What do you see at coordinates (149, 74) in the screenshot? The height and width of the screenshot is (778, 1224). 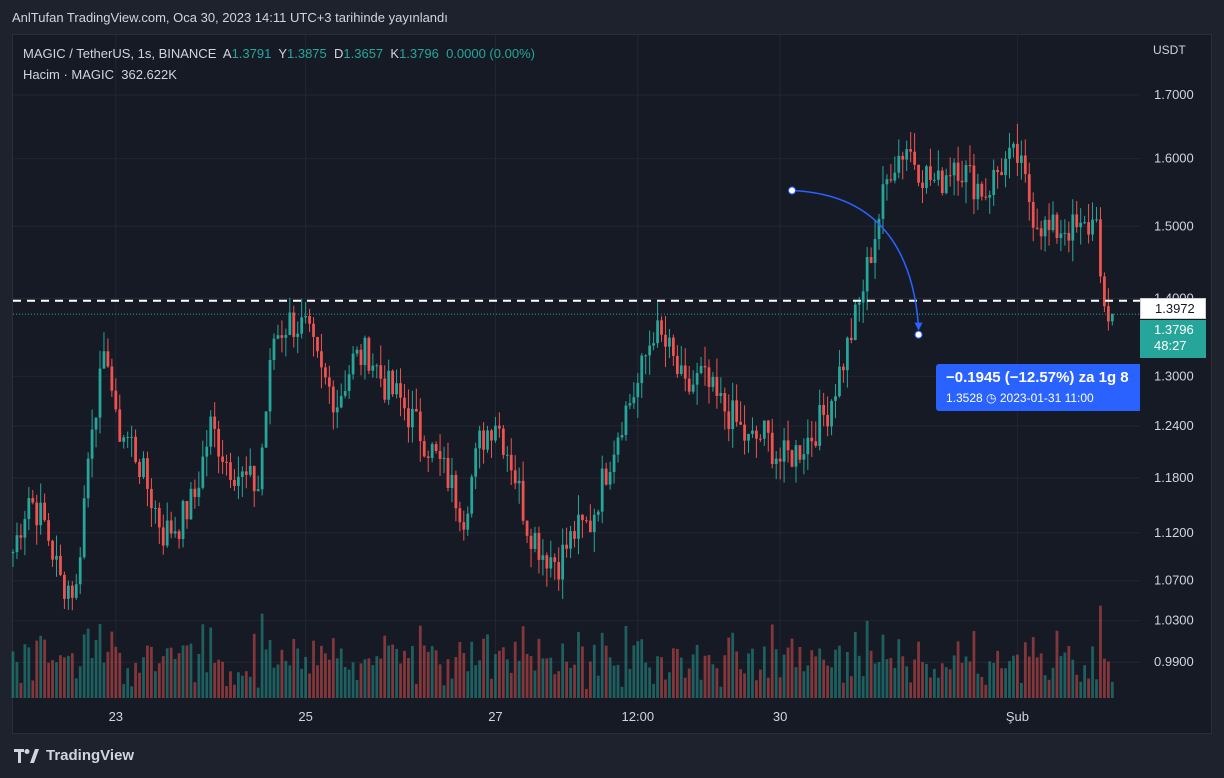 I see `volume-value: 362.622K` at bounding box center [149, 74].